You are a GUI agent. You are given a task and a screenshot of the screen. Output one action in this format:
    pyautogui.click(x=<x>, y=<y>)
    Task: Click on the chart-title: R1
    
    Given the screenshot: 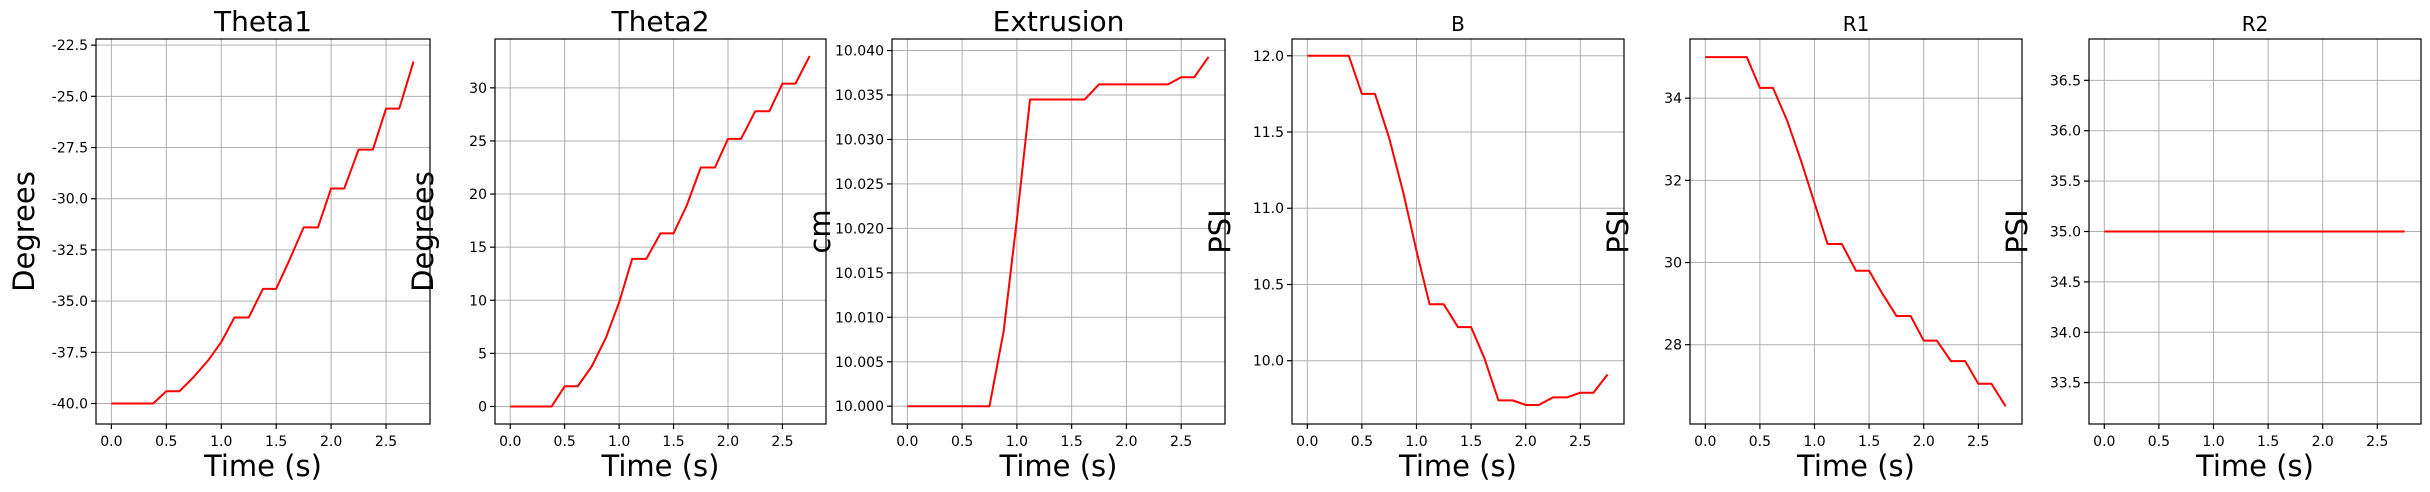 What is the action you would take?
    pyautogui.click(x=1856, y=24)
    